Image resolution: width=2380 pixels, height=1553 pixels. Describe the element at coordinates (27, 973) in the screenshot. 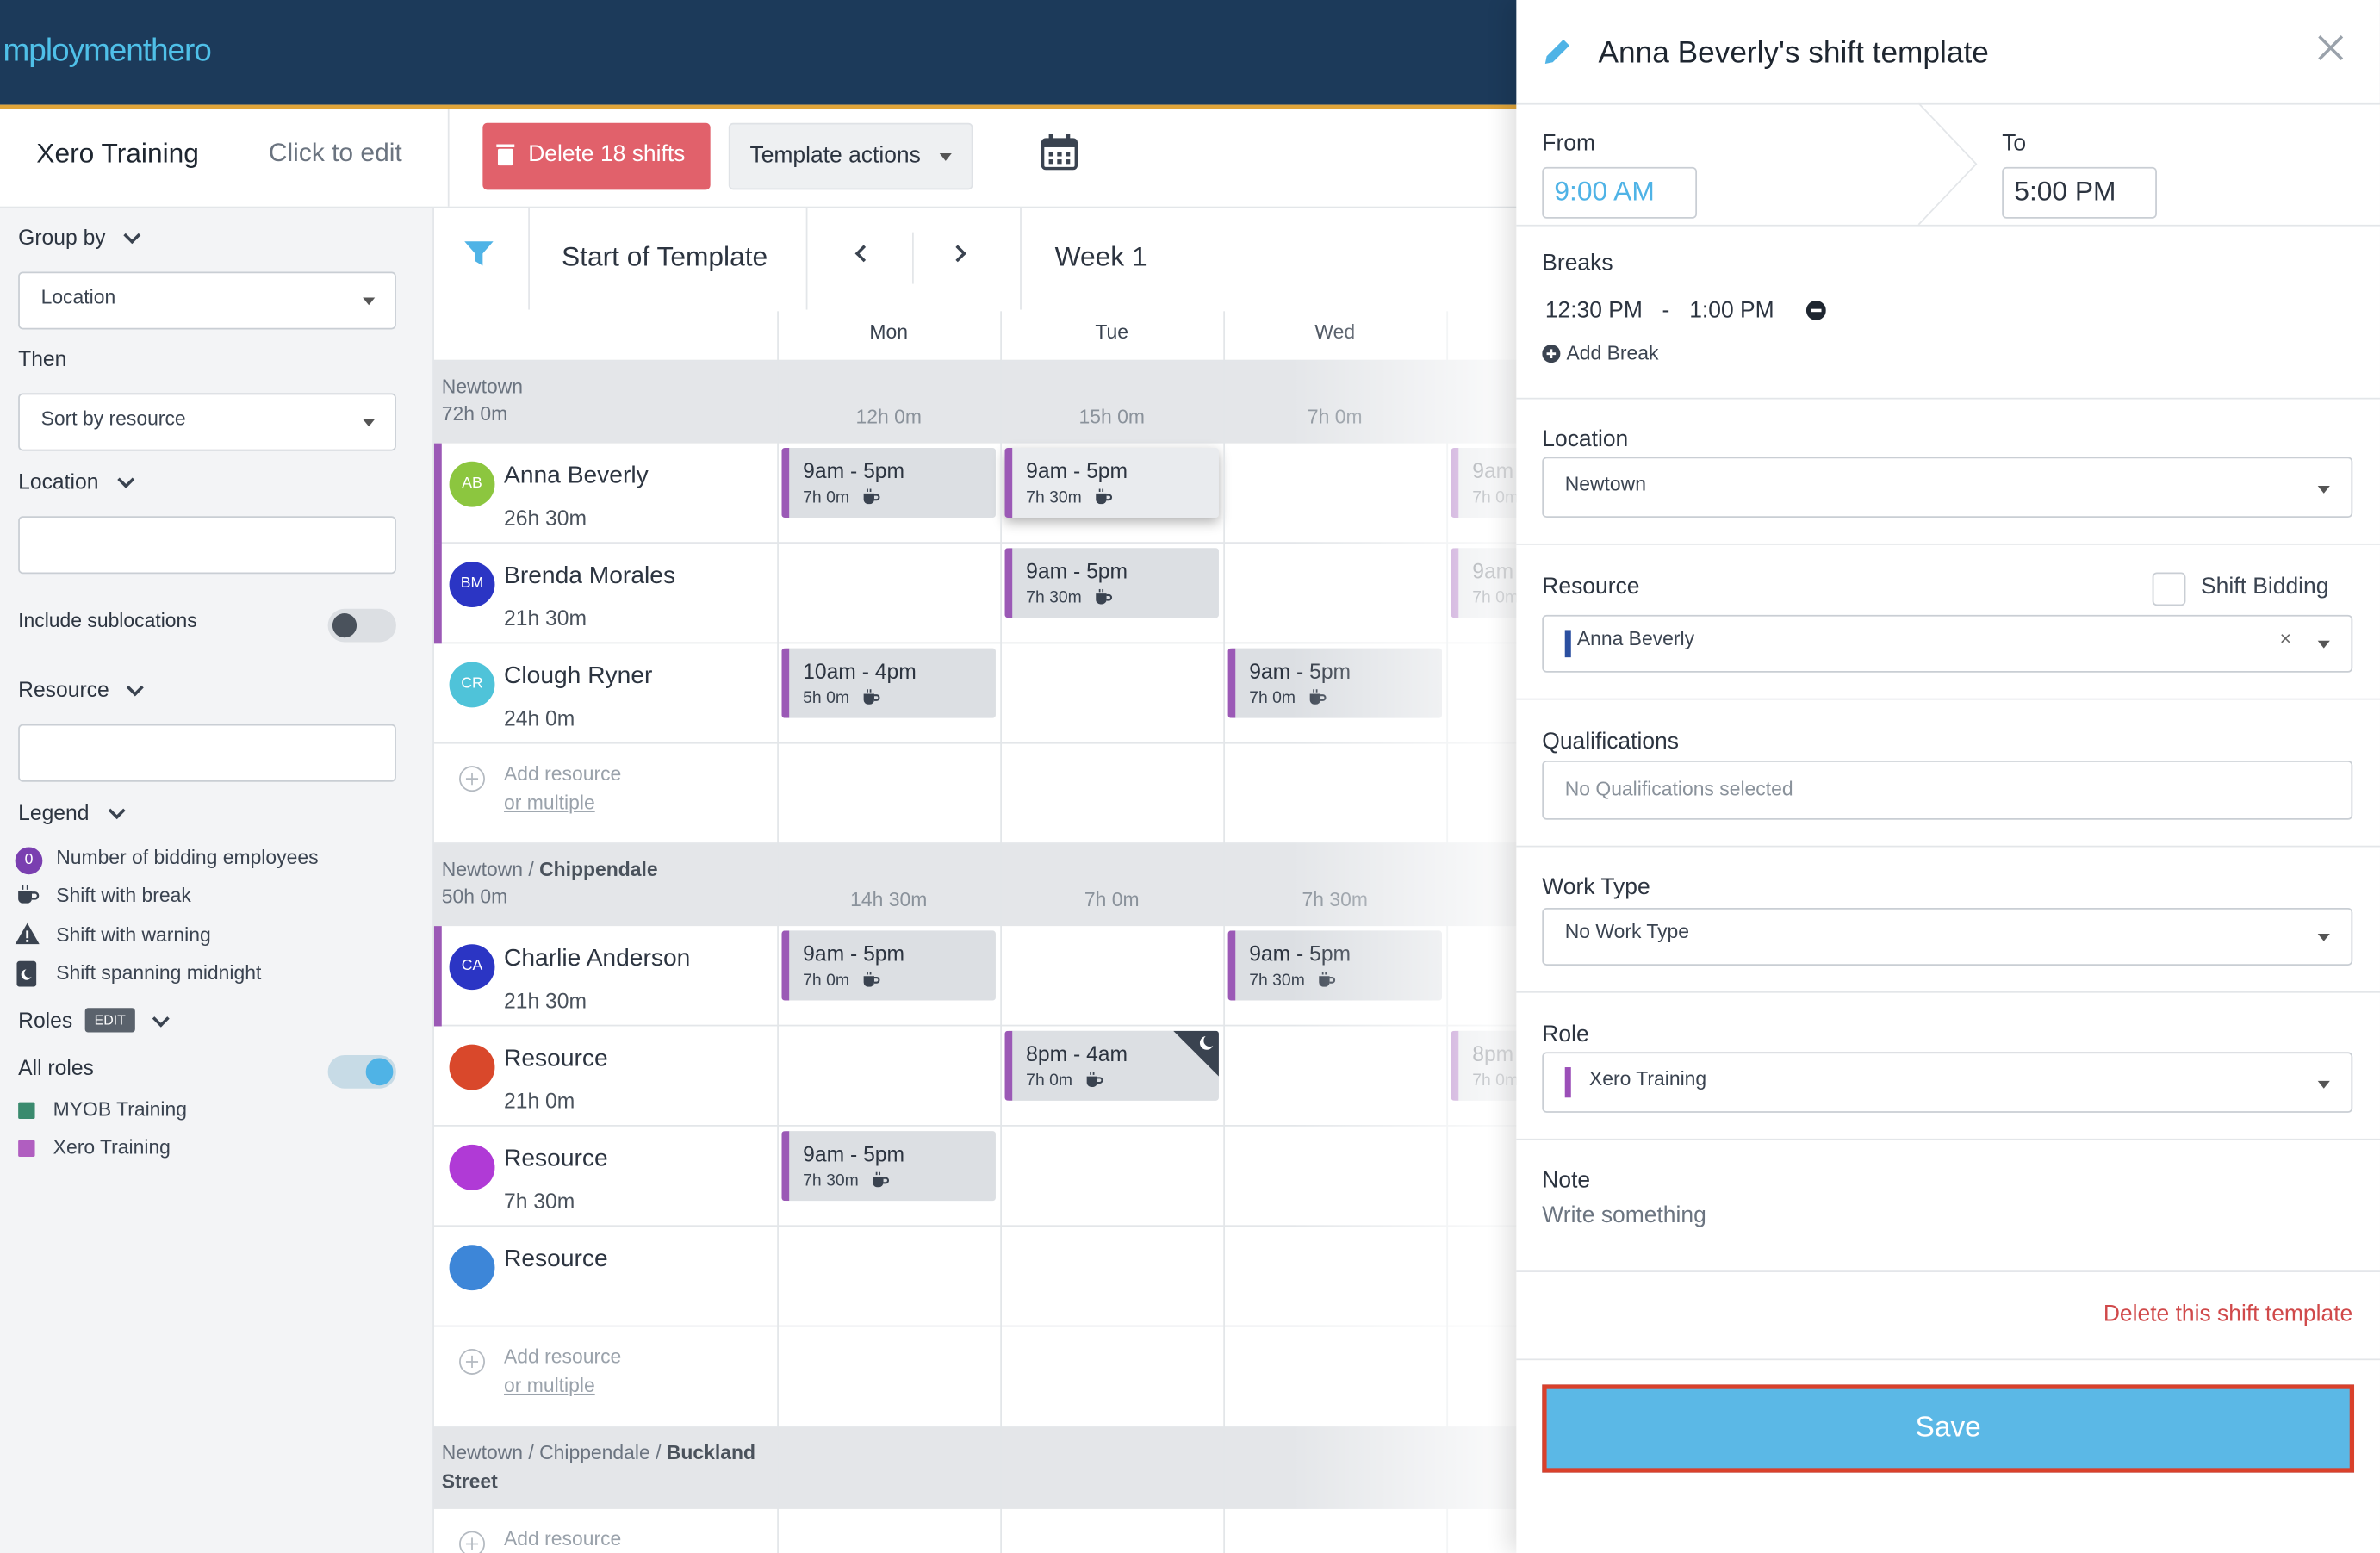

I see `midnight-icon` at that location.